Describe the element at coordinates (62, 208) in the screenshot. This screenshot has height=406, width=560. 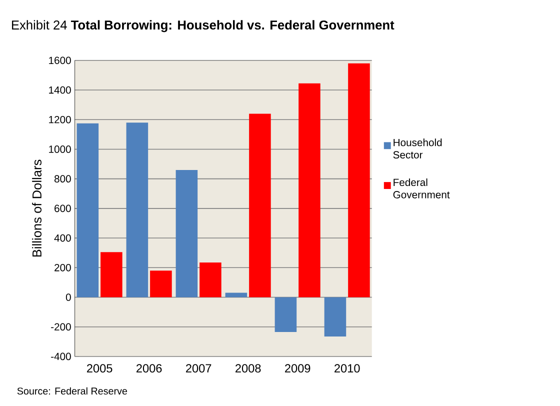
I see `y-tick-label: 600` at that location.